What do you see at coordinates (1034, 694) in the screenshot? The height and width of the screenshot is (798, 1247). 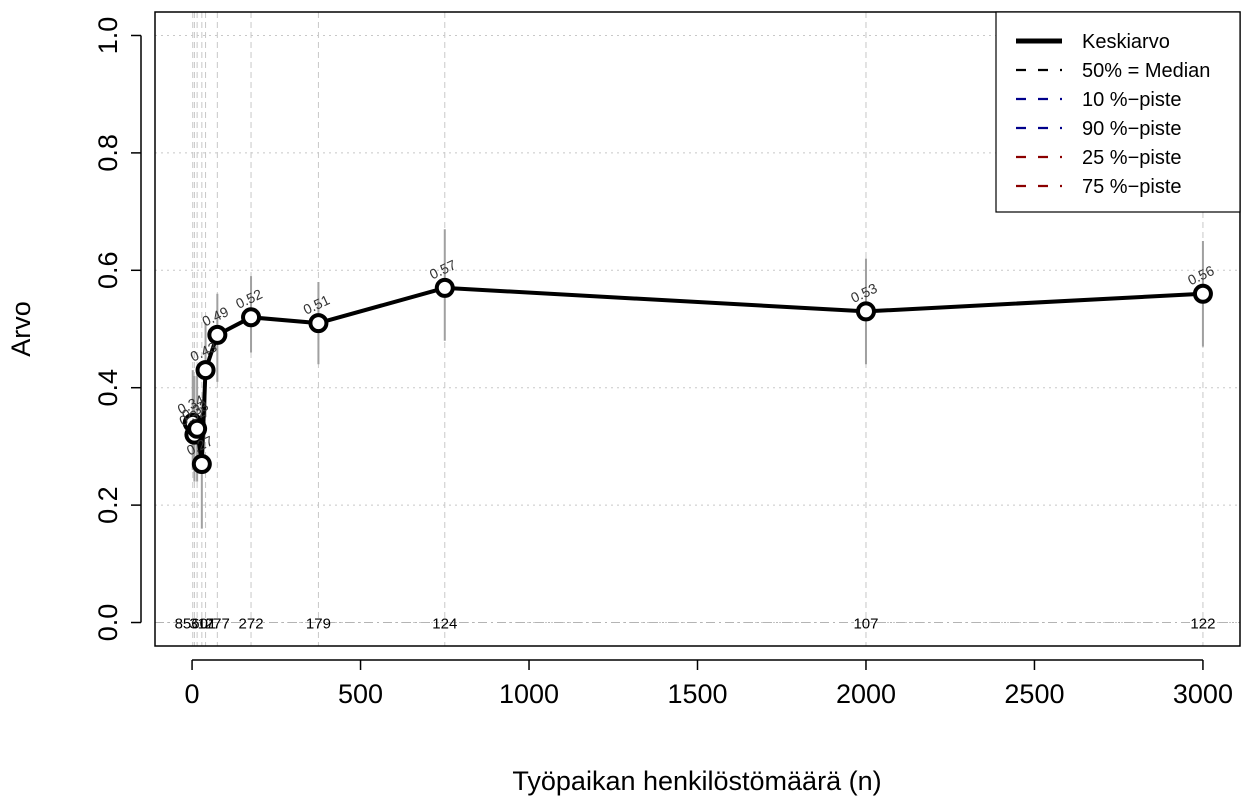 I see `x-tick-label: 2500` at bounding box center [1034, 694].